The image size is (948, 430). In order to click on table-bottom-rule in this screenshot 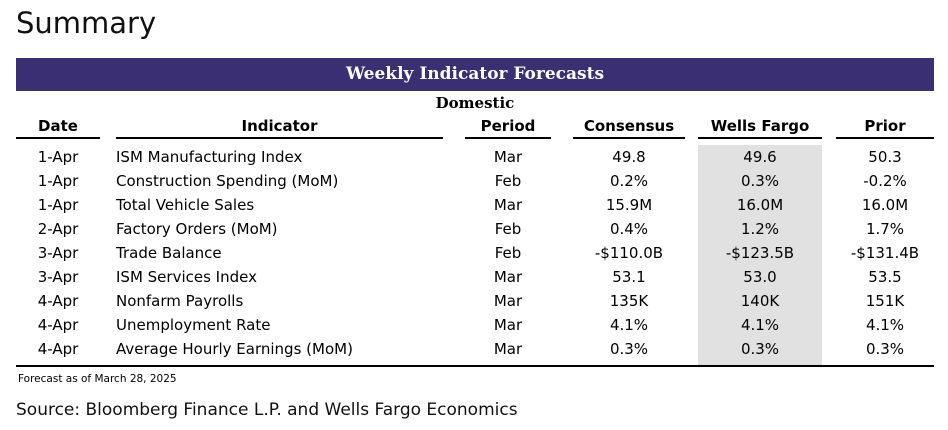, I will do `click(475, 366)`.